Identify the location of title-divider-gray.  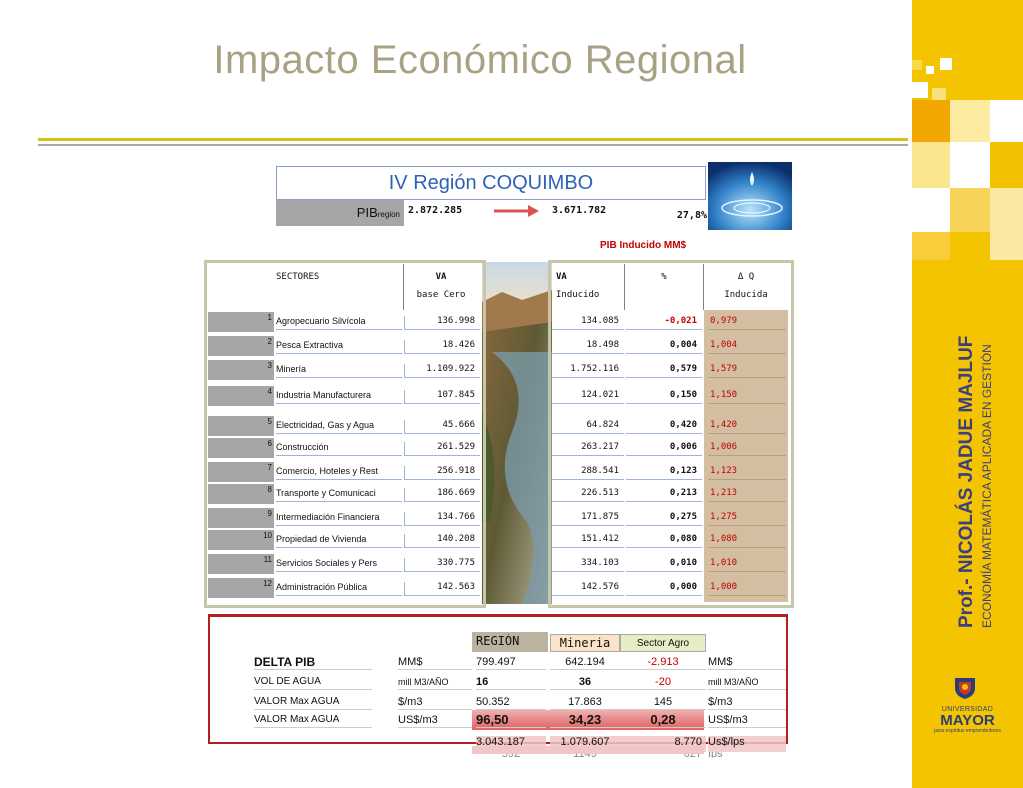
(473, 145).